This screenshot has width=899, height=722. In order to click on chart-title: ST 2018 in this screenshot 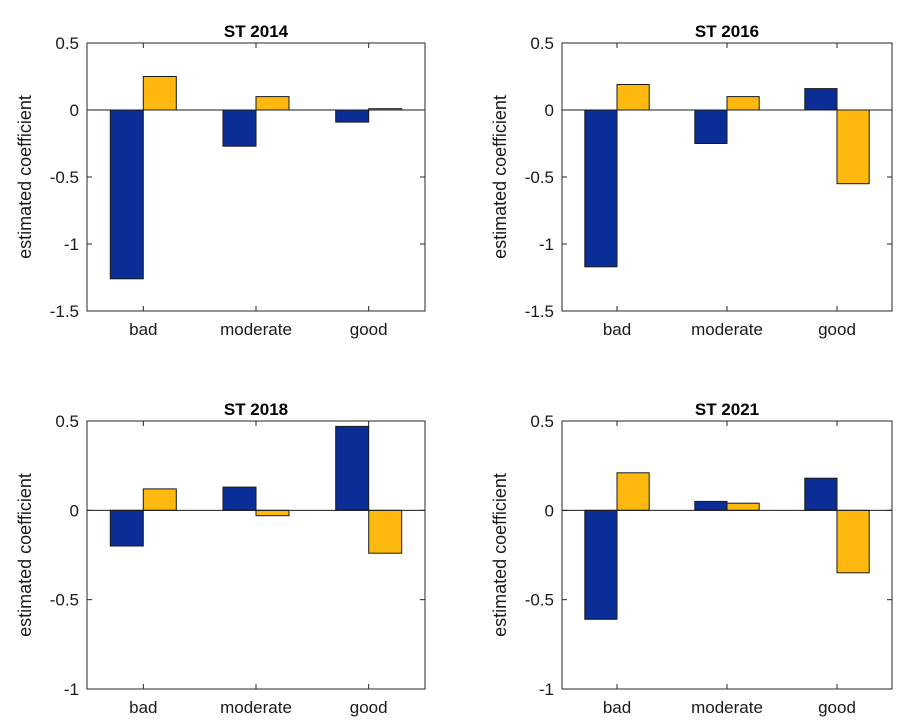, I will do `click(256, 409)`.